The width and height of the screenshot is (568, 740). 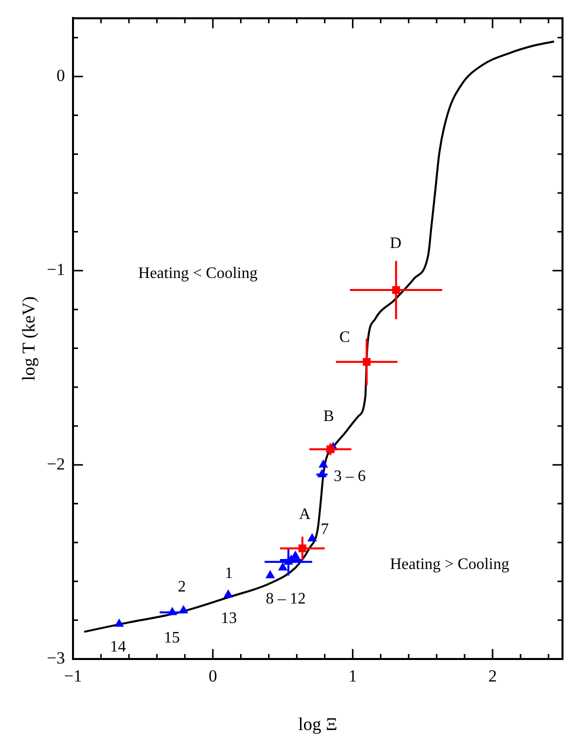 What do you see at coordinates (492, 676) in the screenshot?
I see `x-tick-label: 2` at bounding box center [492, 676].